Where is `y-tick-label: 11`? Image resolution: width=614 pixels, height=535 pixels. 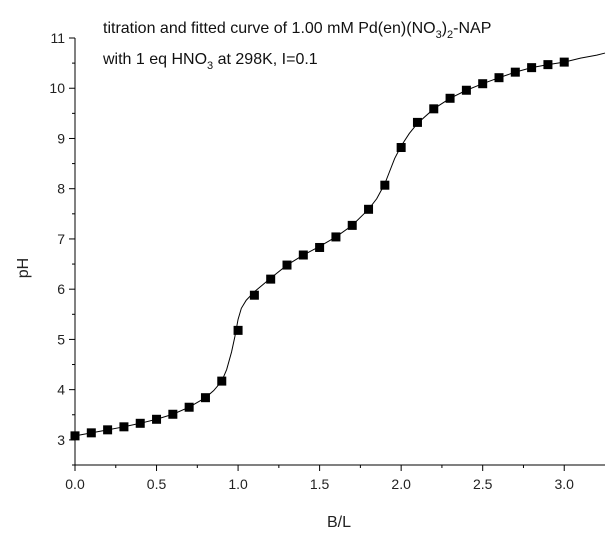 y-tick-label: 11 is located at coordinates (57, 38).